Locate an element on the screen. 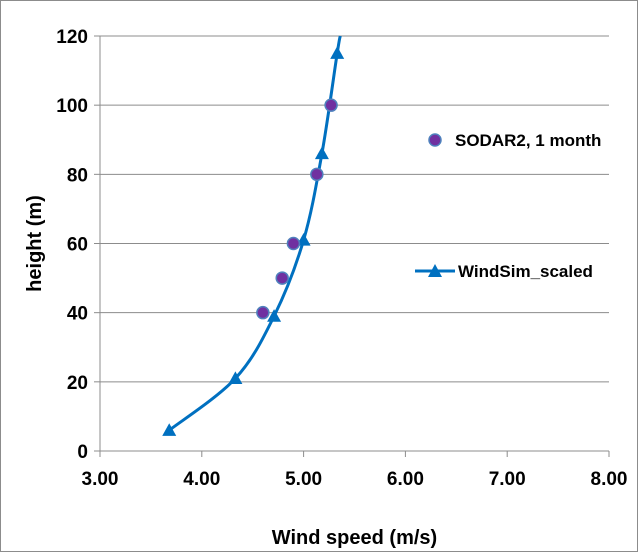  legend: SODAR2, 1 month WindSim_scaled is located at coordinates (508, 206).